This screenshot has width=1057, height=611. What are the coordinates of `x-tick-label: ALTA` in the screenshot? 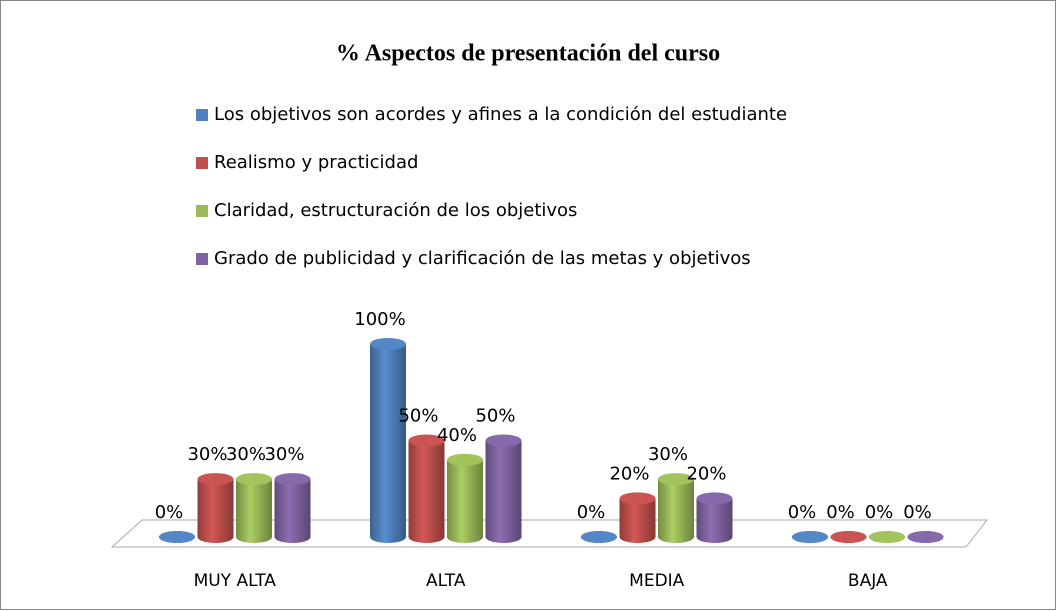 It's located at (446, 581).